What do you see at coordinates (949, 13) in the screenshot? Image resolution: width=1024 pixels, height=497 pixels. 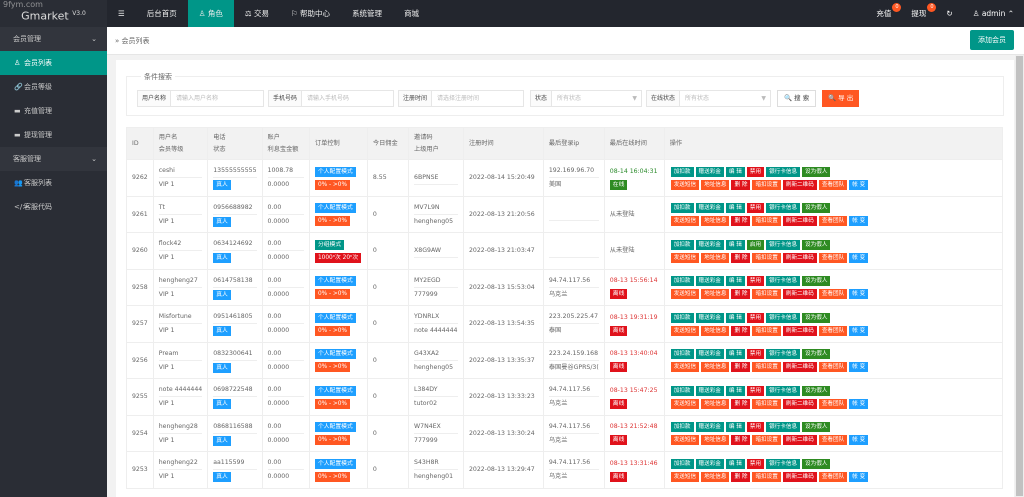 I see `refresh-icon: ↻` at bounding box center [949, 13].